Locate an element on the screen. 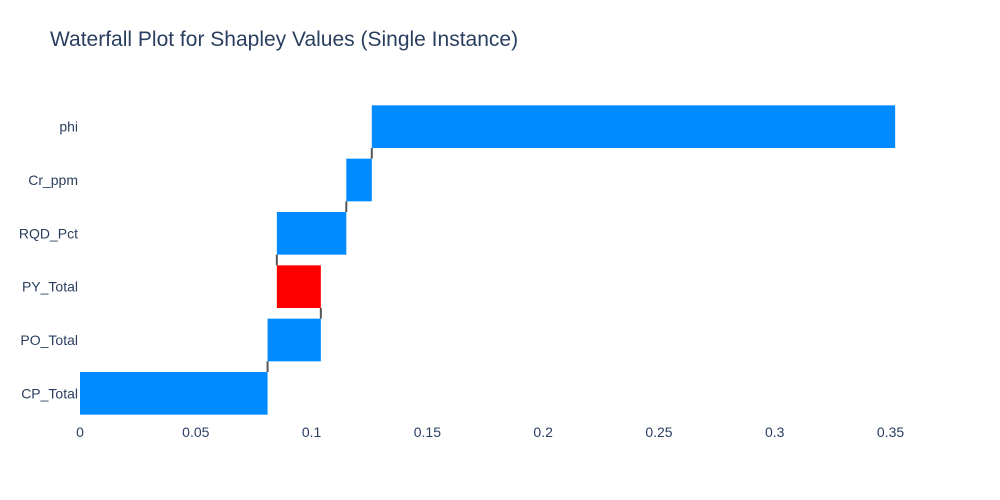 The width and height of the screenshot is (1000, 500). x-tick-label: 0.05 is located at coordinates (195, 432).